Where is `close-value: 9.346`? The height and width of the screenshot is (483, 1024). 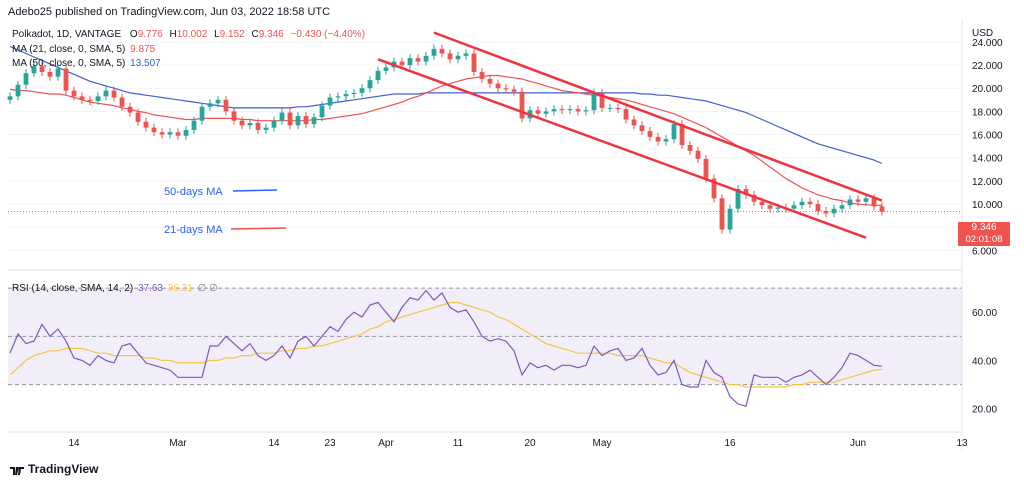 close-value: 9.346 is located at coordinates (271, 34).